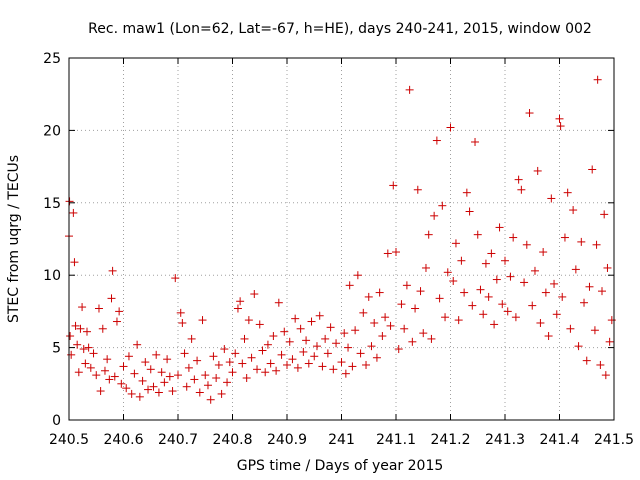 The image size is (640, 480). What do you see at coordinates (56, 349) in the screenshot?
I see `y-tick-label: 5` at bounding box center [56, 349].